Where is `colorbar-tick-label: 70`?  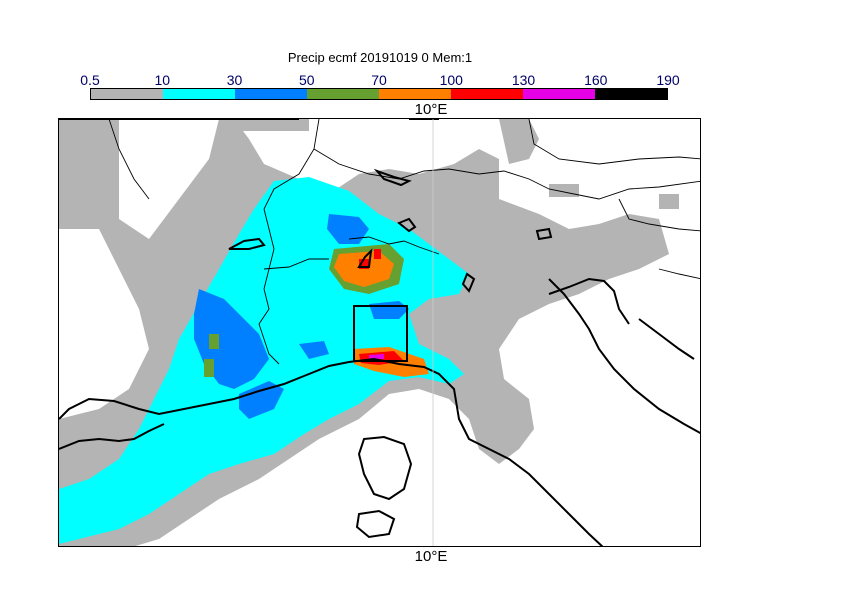 colorbar-tick-label: 70 is located at coordinates (379, 80).